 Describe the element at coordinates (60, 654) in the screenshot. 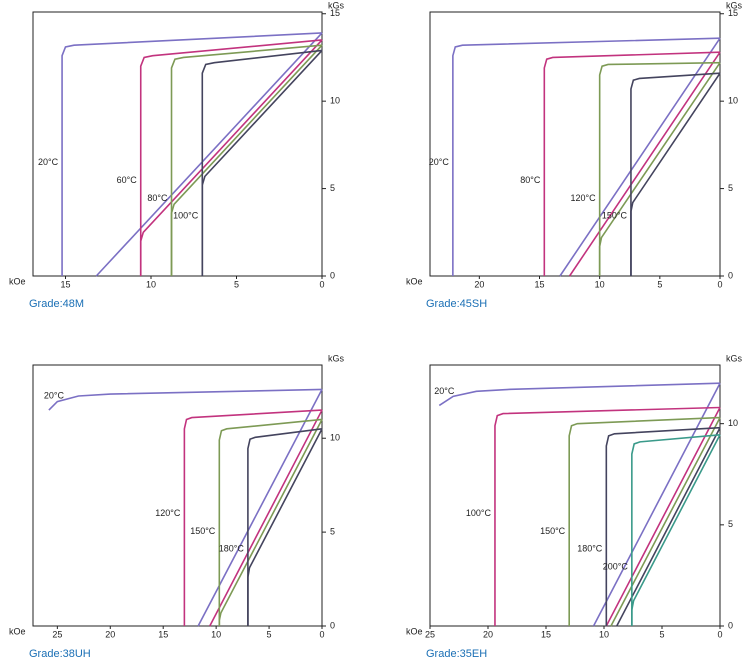

I see `chart-title: Grade:38UH` at that location.